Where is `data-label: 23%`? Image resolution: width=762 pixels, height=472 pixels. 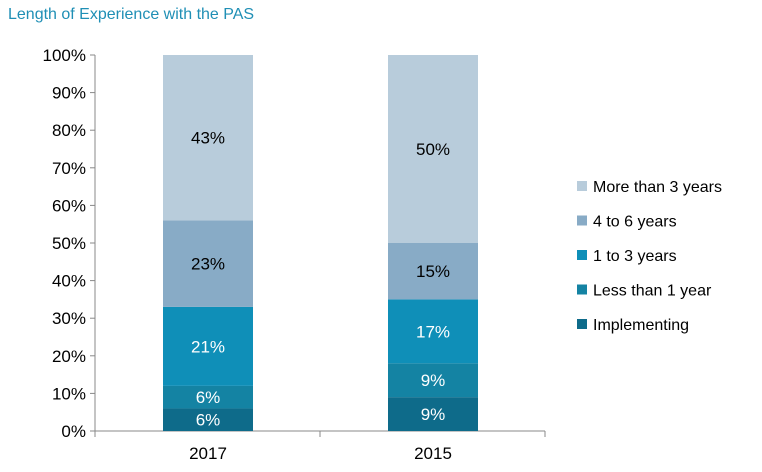 data-label: 23% is located at coordinates (208, 264).